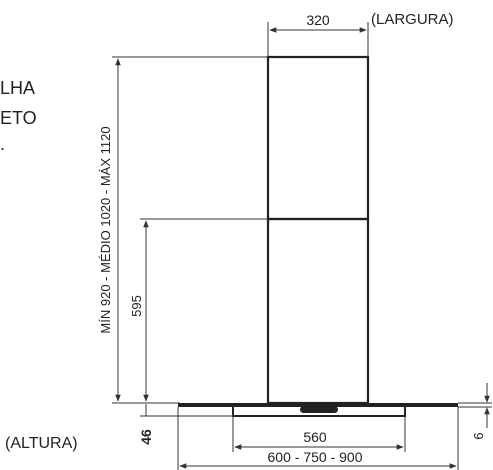  Describe the element at coordinates (41, 443) in the screenshot. I see `height-caption: (ALTURA)` at that location.